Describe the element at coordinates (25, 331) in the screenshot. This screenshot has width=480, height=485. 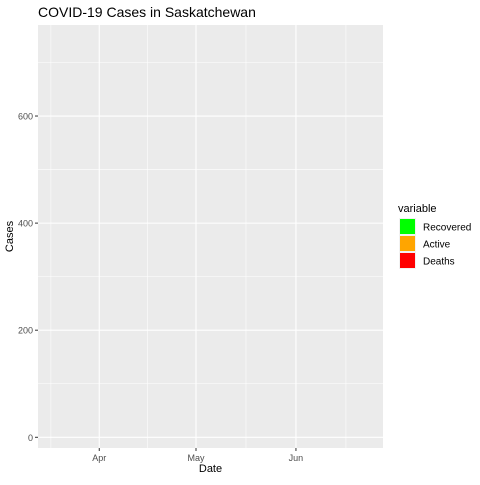
I see `y-tick-label: 200` at that location.